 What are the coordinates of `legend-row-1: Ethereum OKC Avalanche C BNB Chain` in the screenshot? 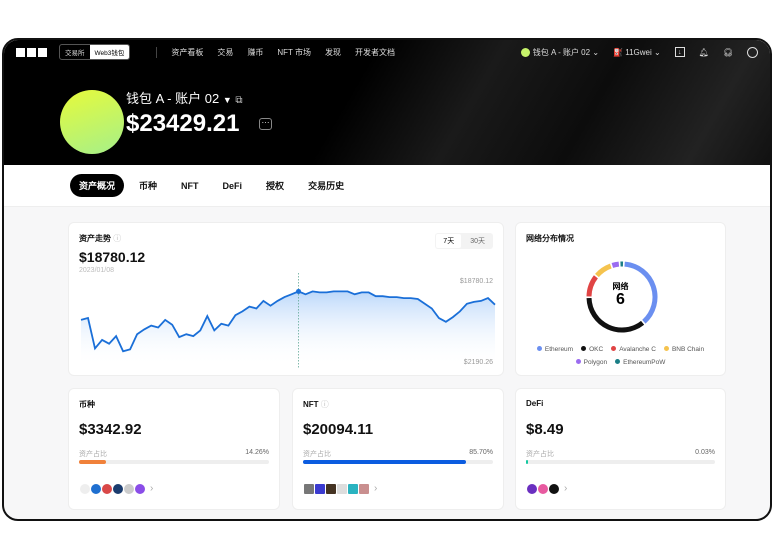 It's located at (620, 349).